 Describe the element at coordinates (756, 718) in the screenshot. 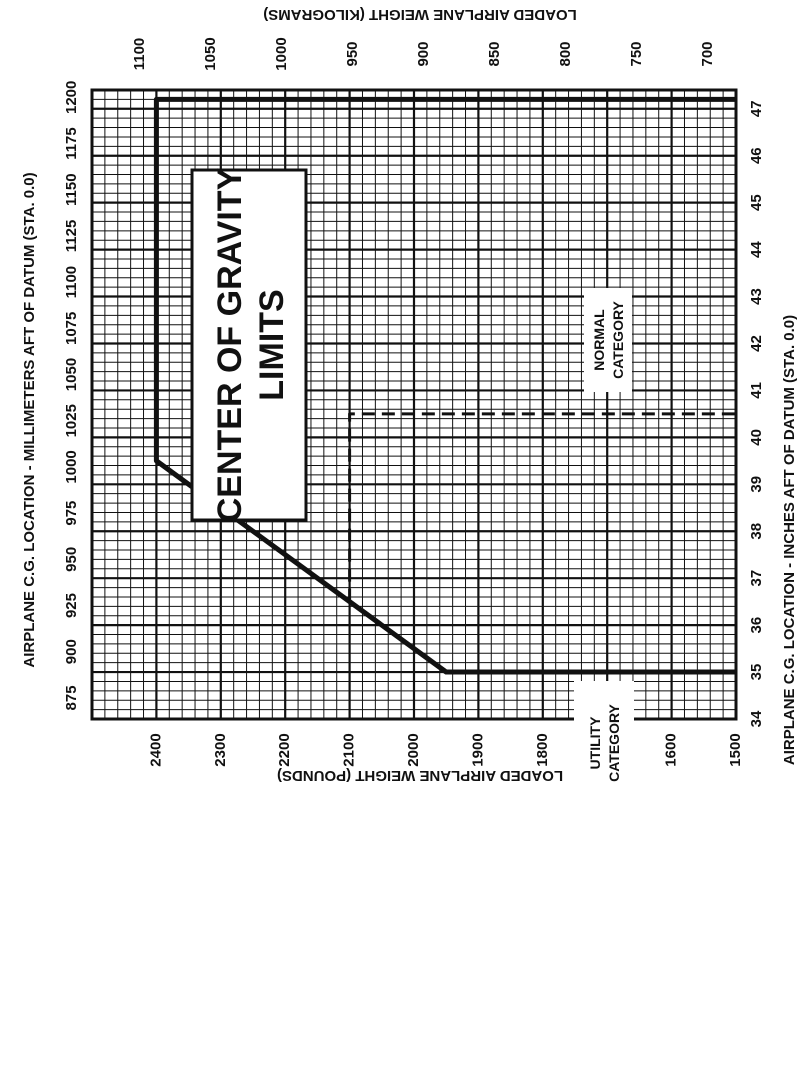

I see `tick-label-inches: 34` at that location.